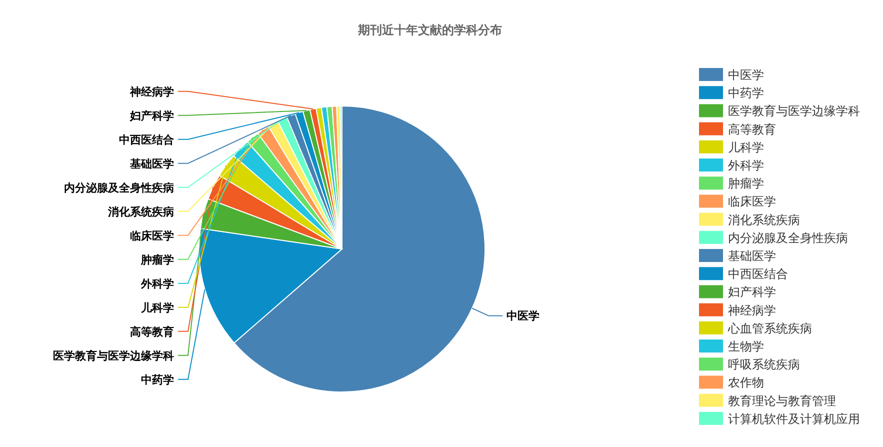 Image resolution: width=883 pixels, height=447 pixels. What do you see at coordinates (752, 129) in the screenshot?
I see `legend-label: 高等教育` at bounding box center [752, 129].